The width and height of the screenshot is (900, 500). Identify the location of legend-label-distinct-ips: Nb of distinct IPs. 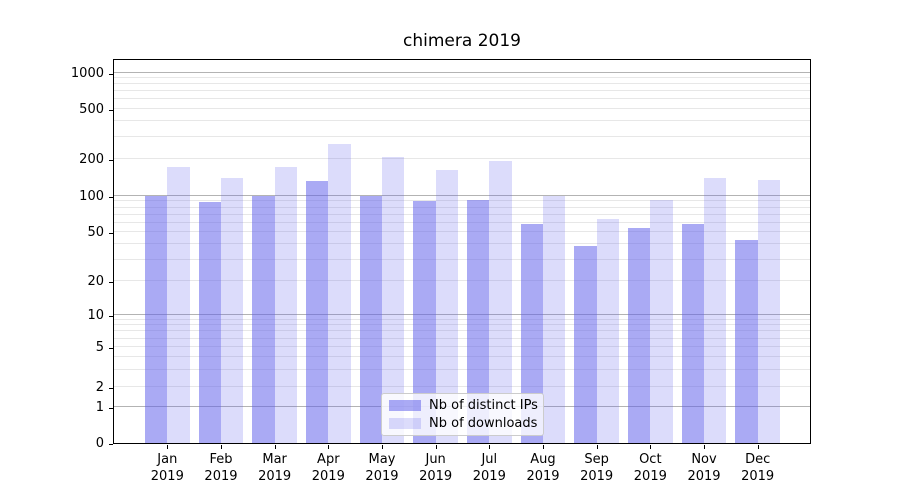
(483, 406).